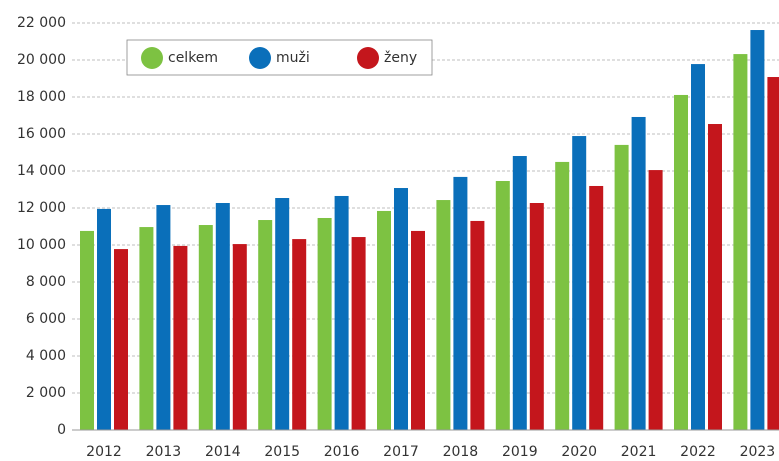 The height and width of the screenshot is (461, 779). Describe the element at coordinates (193, 58) in the screenshot. I see `legend-label: celkem` at that location.